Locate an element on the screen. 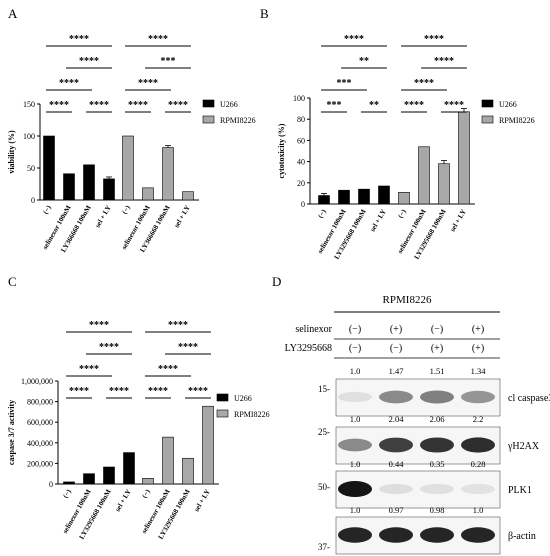 This screenshot has width=550, height=556. y-tick-label: 80 is located at coordinates (301, 119).